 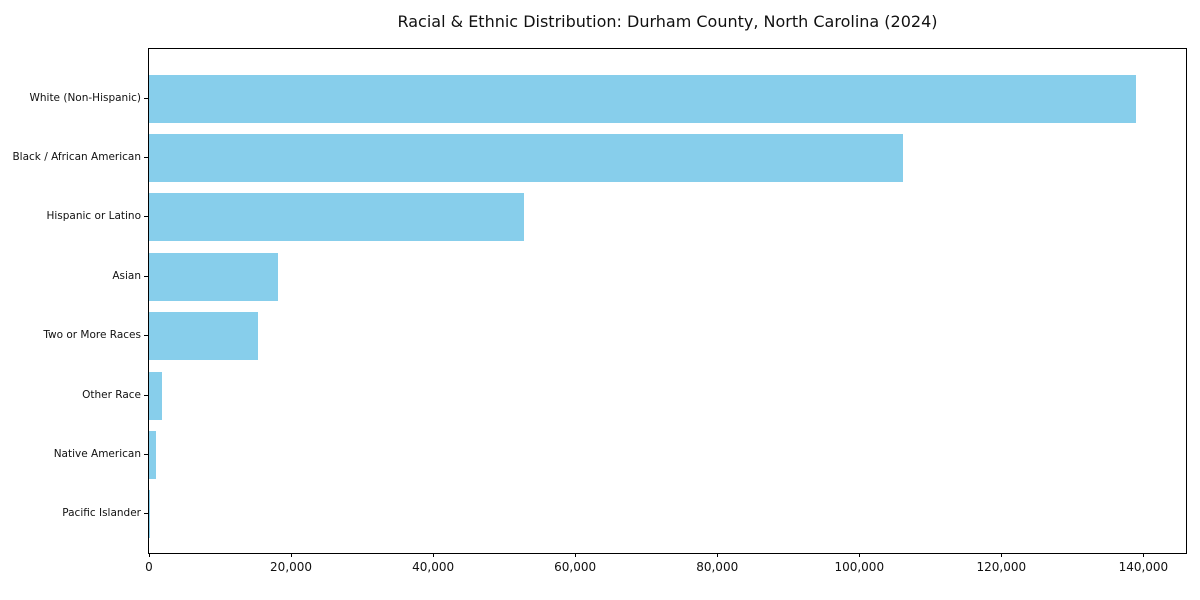 I want to click on x-tick-label-0: 0, so click(x=149, y=567).